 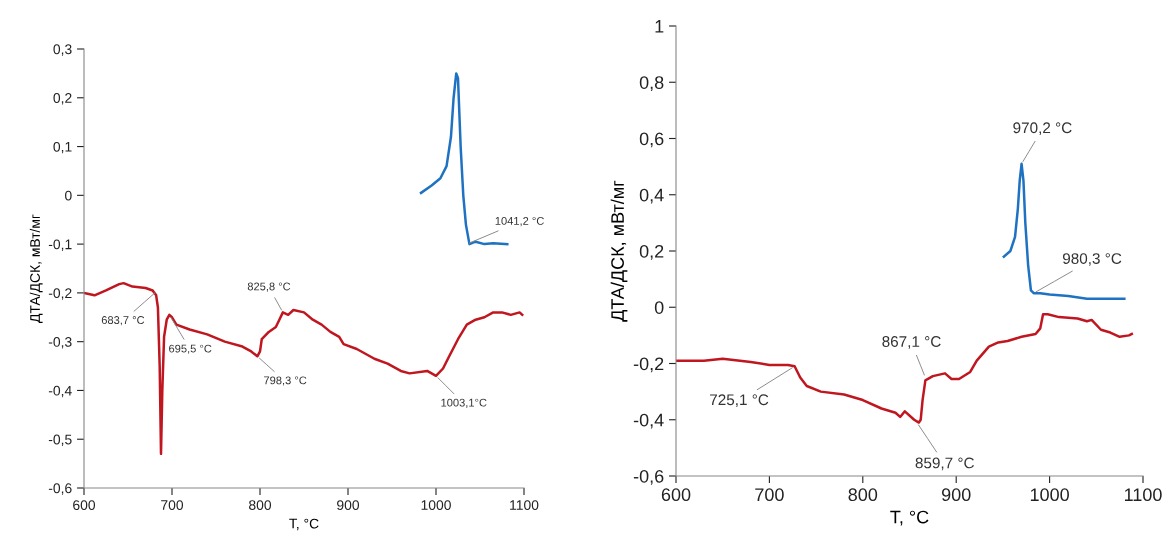 I want to click on y-tick-label: 0,3, so click(x=62, y=50).